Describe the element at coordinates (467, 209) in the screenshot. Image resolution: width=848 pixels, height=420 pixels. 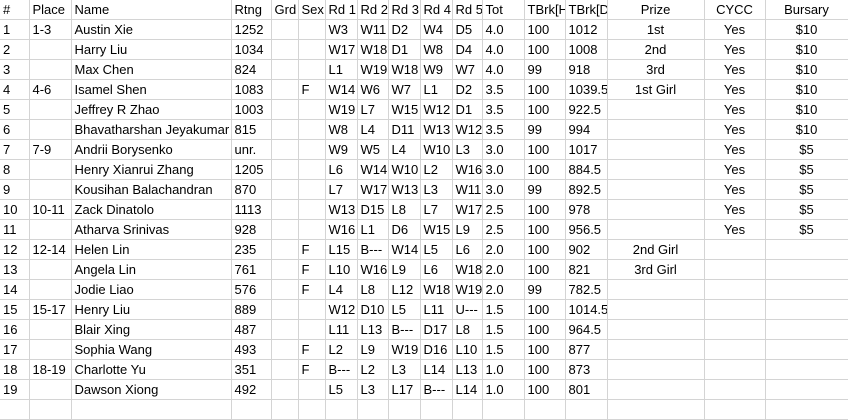
I see `cell-rd5: W17` at that location.